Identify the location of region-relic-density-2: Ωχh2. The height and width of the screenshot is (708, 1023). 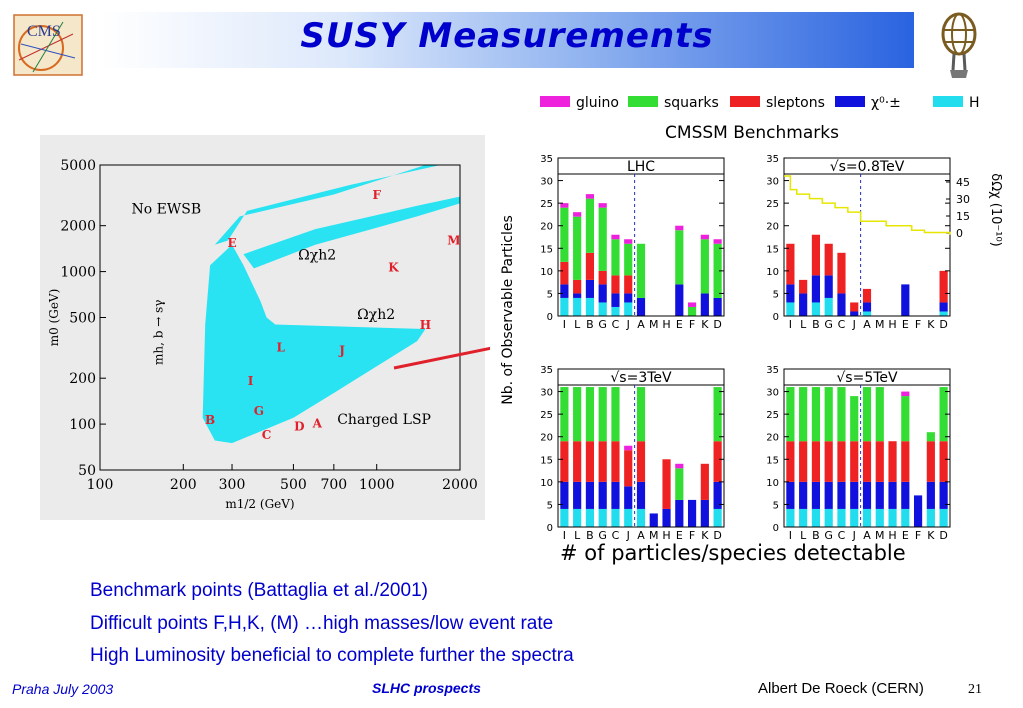
(376, 315).